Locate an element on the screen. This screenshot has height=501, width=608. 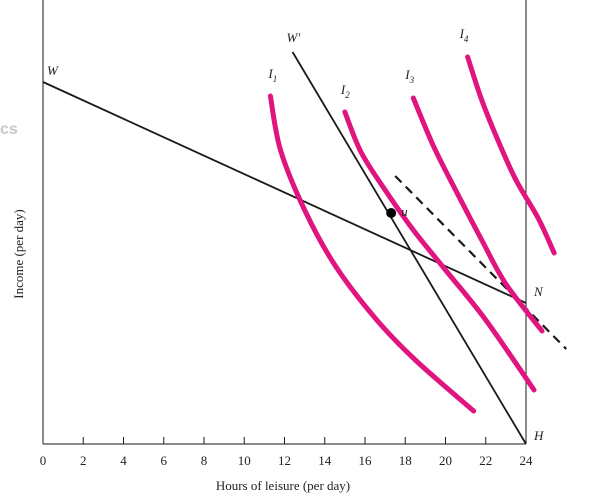
x-tick-label: 0 is located at coordinates (43, 460).